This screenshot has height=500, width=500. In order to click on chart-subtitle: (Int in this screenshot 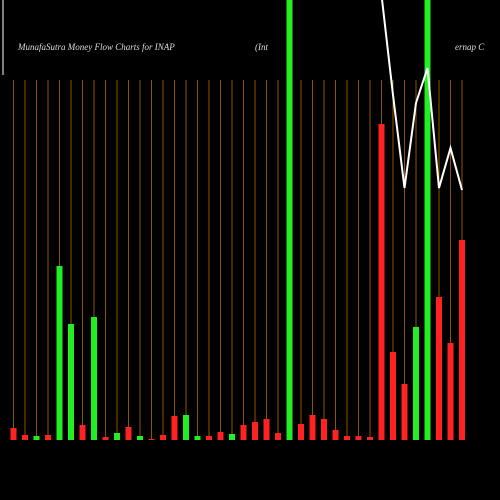, I will do `click(261, 47)`.